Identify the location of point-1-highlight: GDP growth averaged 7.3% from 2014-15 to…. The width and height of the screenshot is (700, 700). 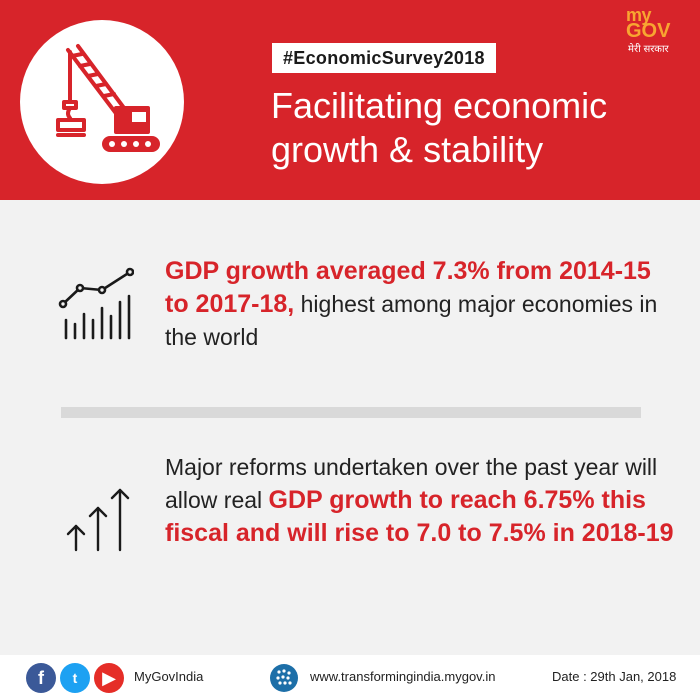
(408, 287).